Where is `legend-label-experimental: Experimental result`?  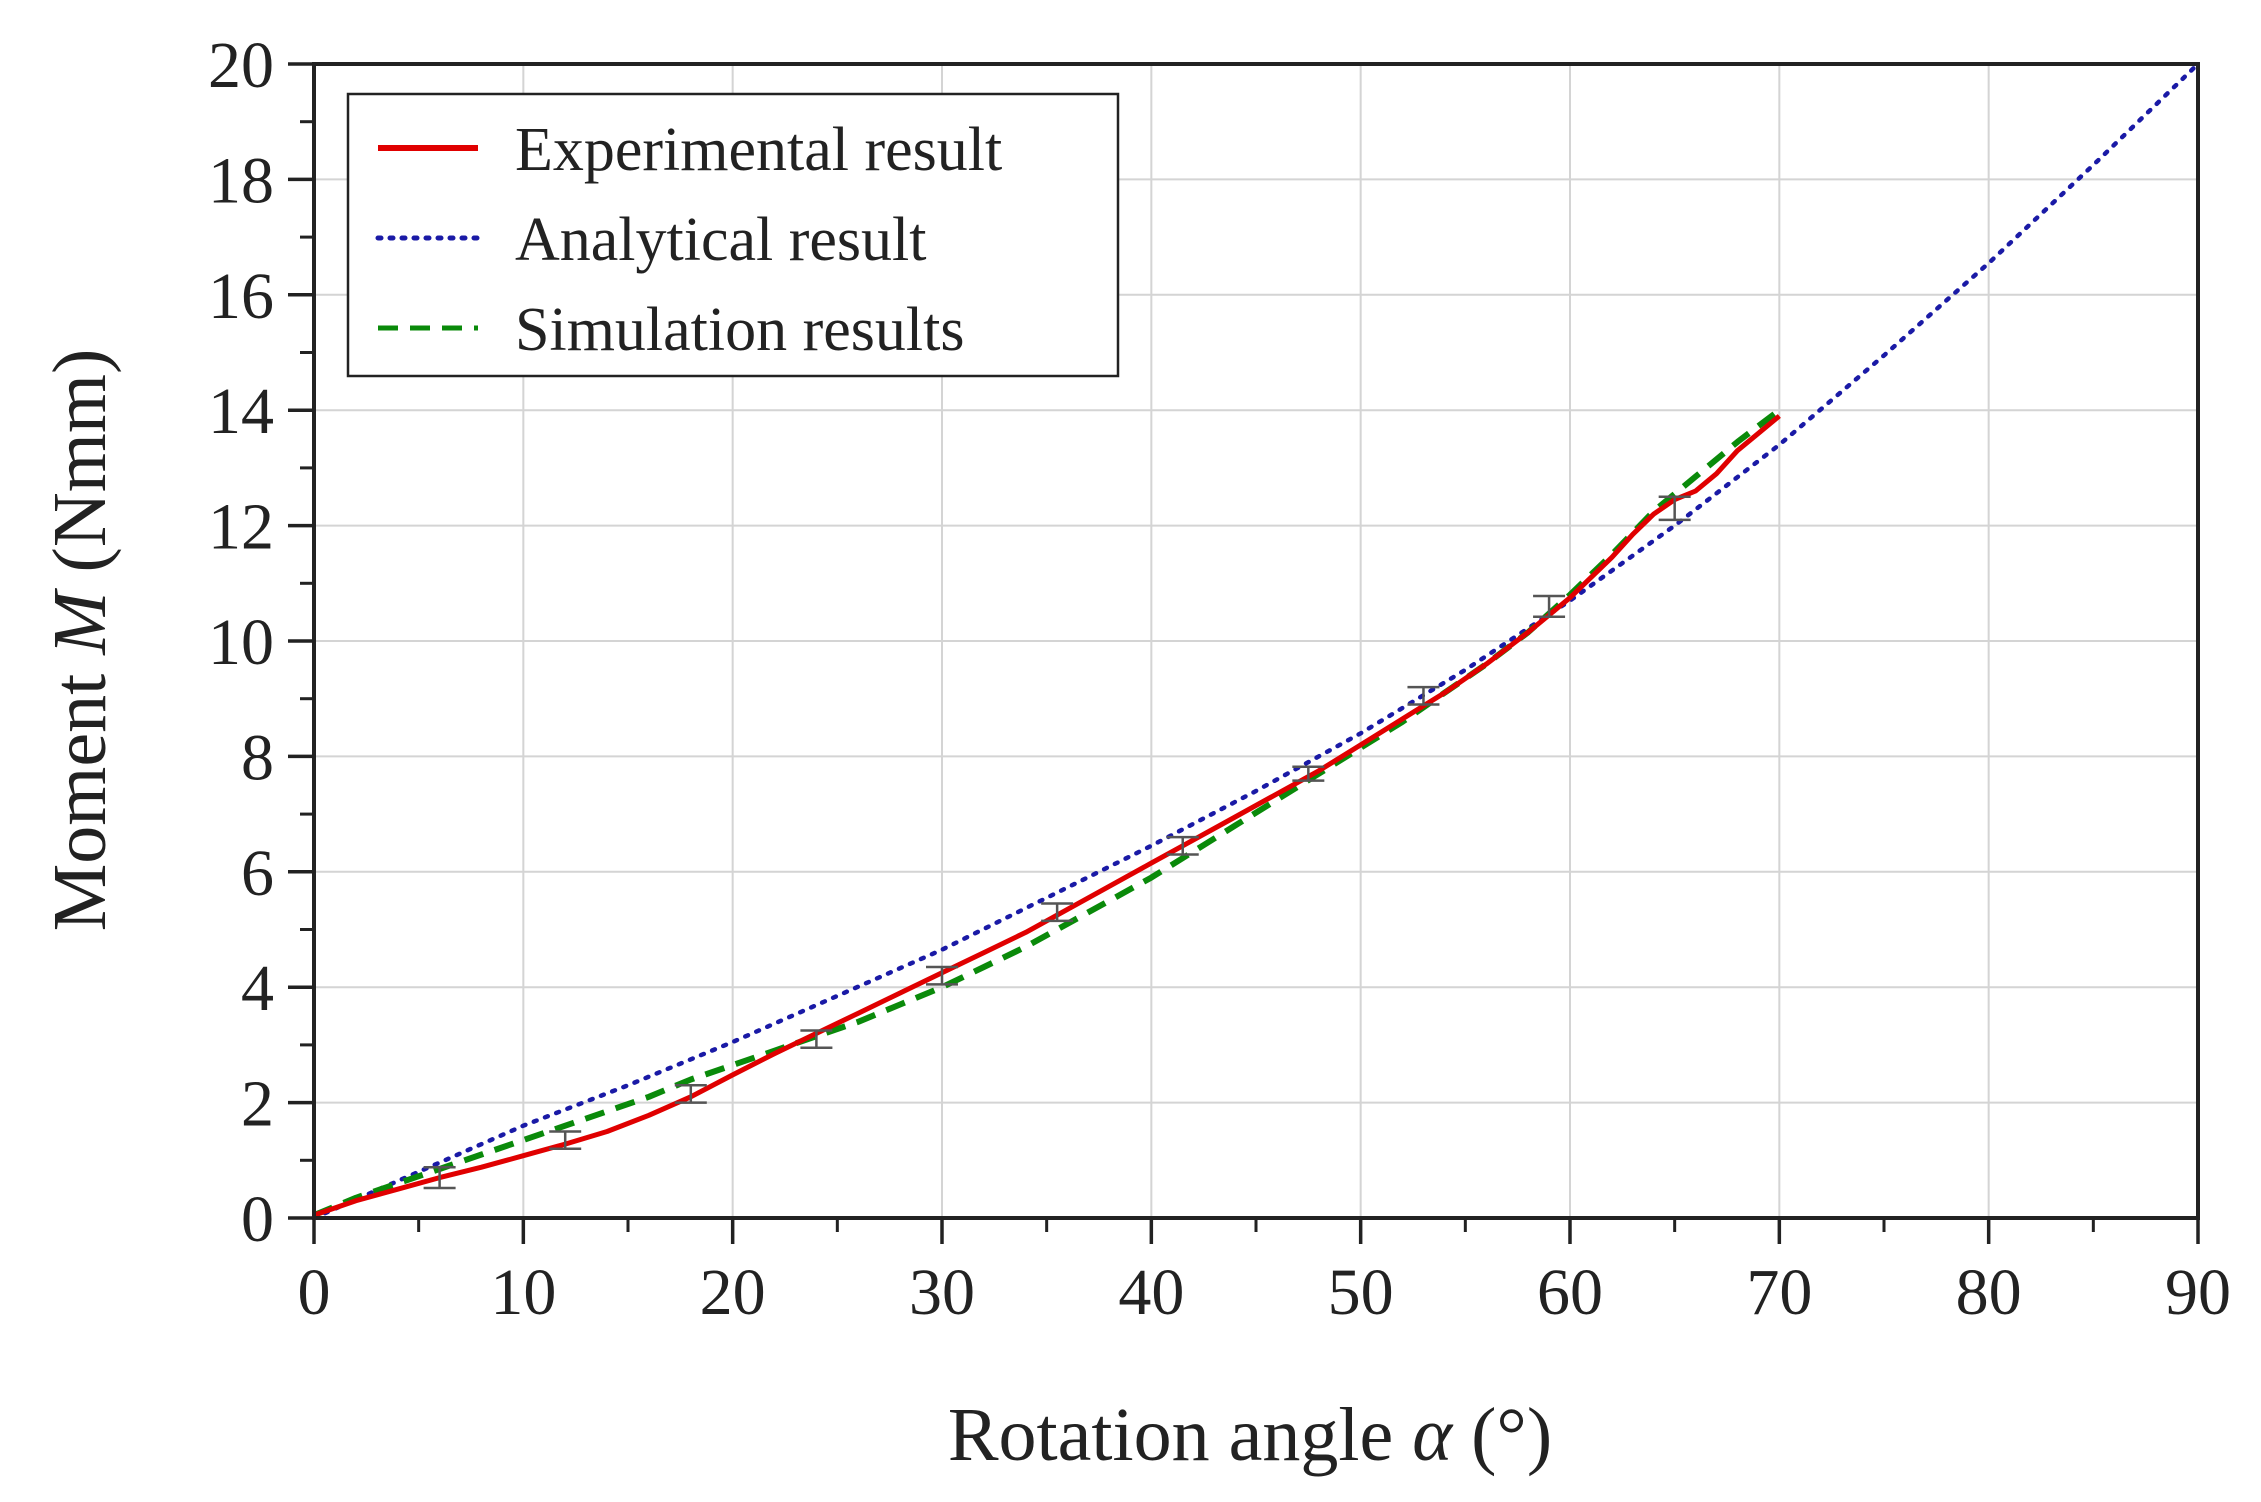 legend-label-experimental: Experimental result is located at coordinates (758, 150).